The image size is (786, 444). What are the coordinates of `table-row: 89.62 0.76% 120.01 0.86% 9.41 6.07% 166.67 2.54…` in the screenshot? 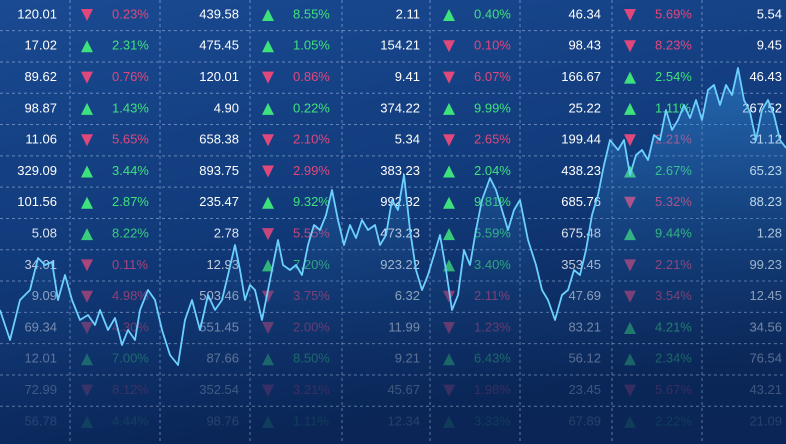 It's located at (403, 76).